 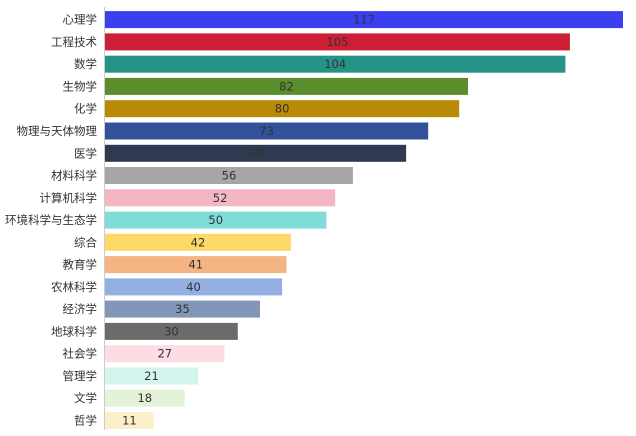 I want to click on category-label-4: 化学, so click(x=85, y=109).